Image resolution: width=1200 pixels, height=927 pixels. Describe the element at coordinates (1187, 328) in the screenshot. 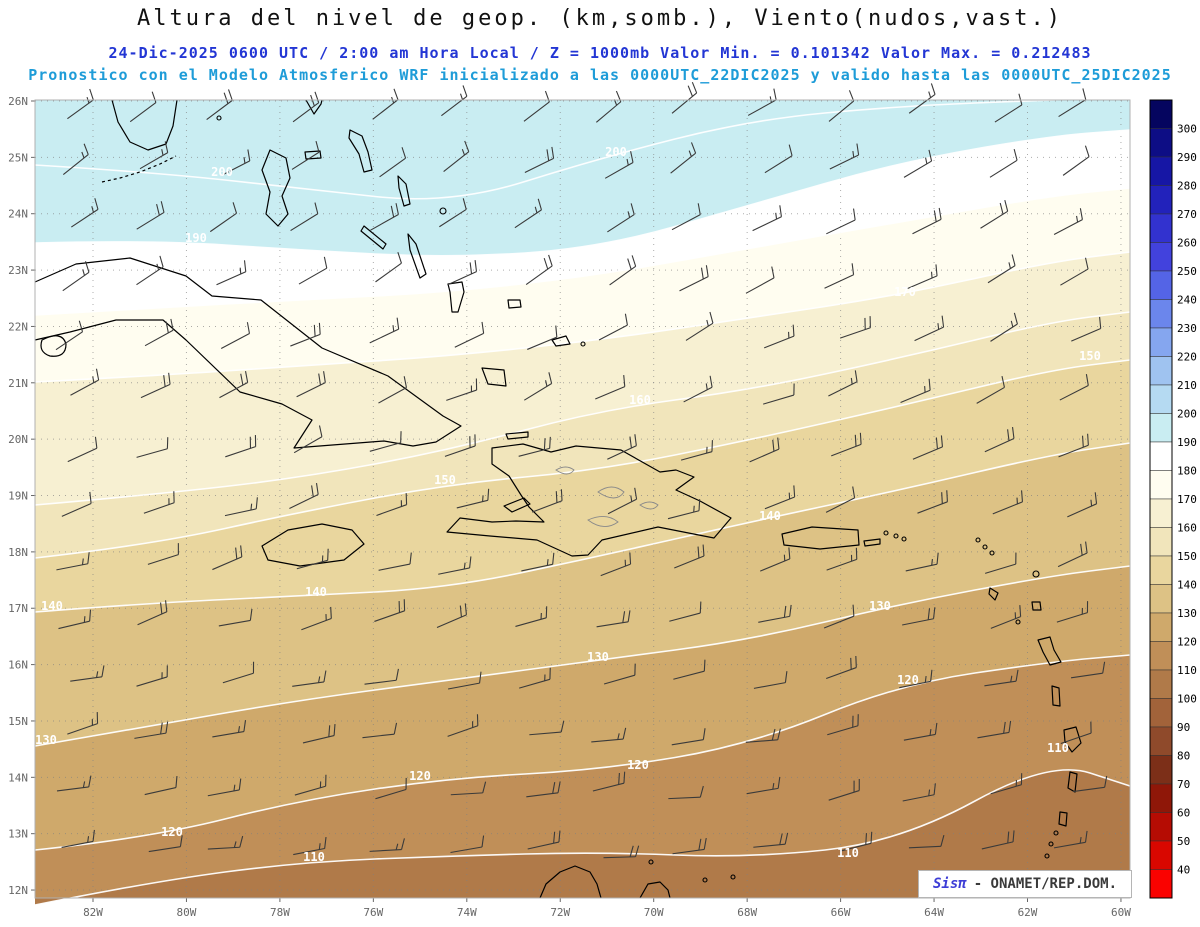

I see `colorbar-tick-label: 230` at that location.